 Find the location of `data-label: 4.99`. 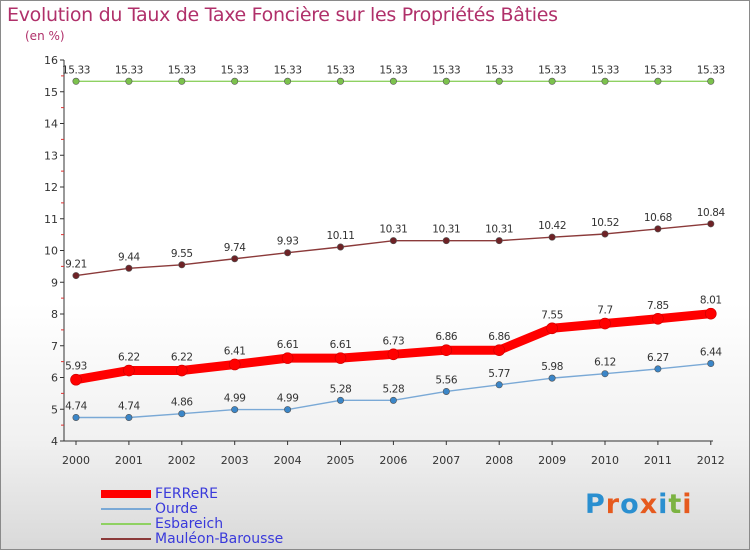

data-label: 4.99 is located at coordinates (288, 399).